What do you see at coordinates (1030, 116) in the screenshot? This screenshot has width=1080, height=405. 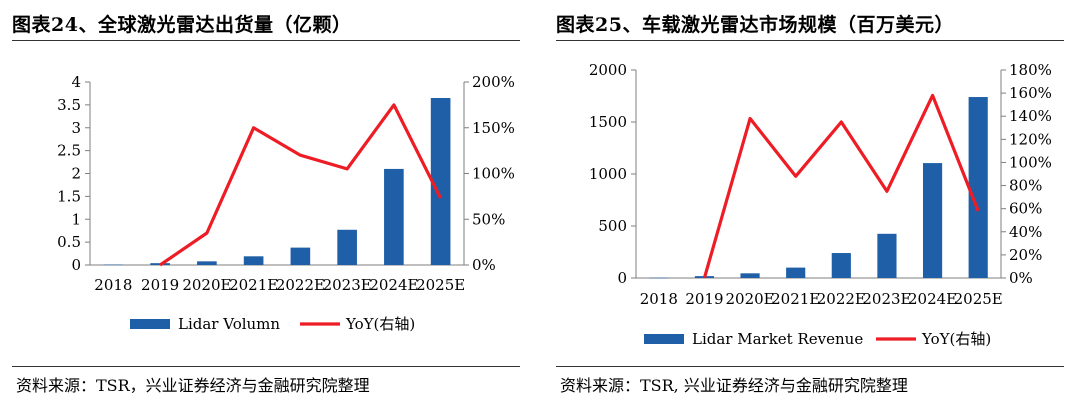 I see `right-axis-tick-label: 140%` at bounding box center [1030, 116].